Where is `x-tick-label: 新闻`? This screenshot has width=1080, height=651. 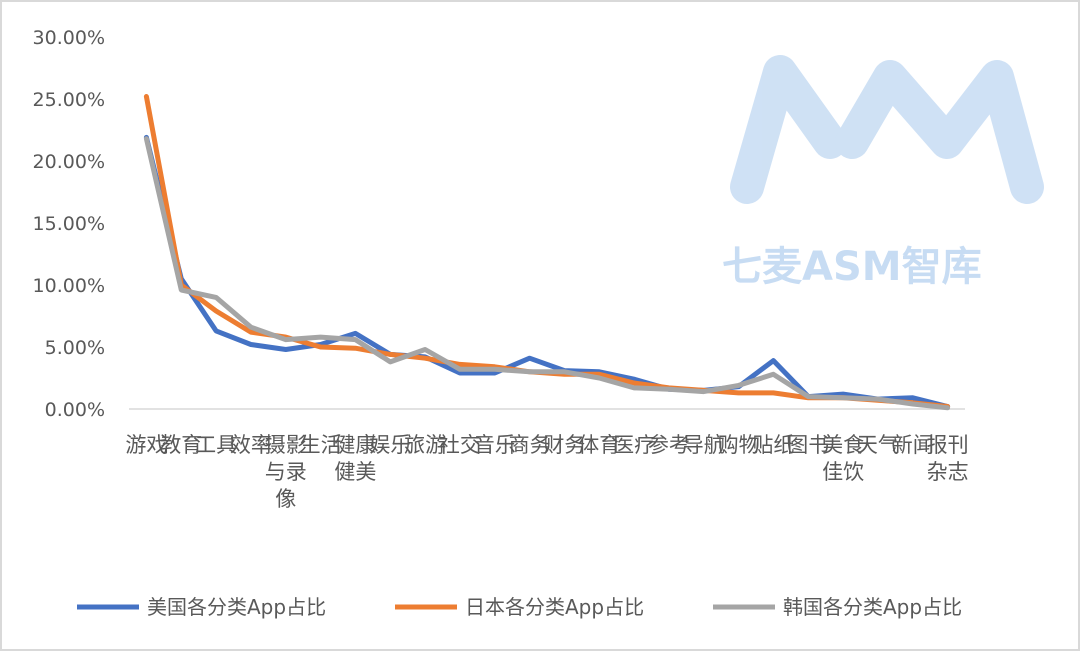 x-tick-label: 新闻 is located at coordinates (913, 445).